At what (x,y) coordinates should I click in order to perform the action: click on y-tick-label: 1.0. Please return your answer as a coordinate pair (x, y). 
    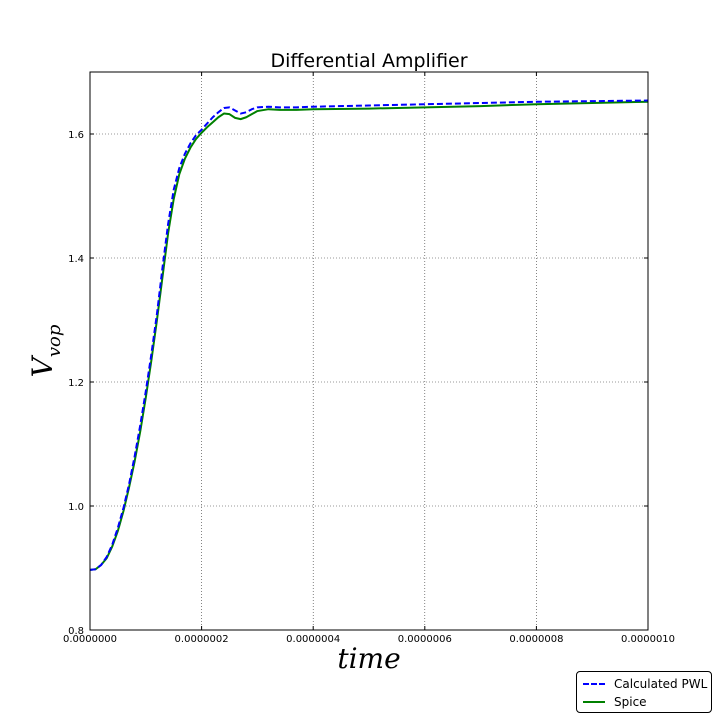
    Looking at the image, I should click on (76, 507).